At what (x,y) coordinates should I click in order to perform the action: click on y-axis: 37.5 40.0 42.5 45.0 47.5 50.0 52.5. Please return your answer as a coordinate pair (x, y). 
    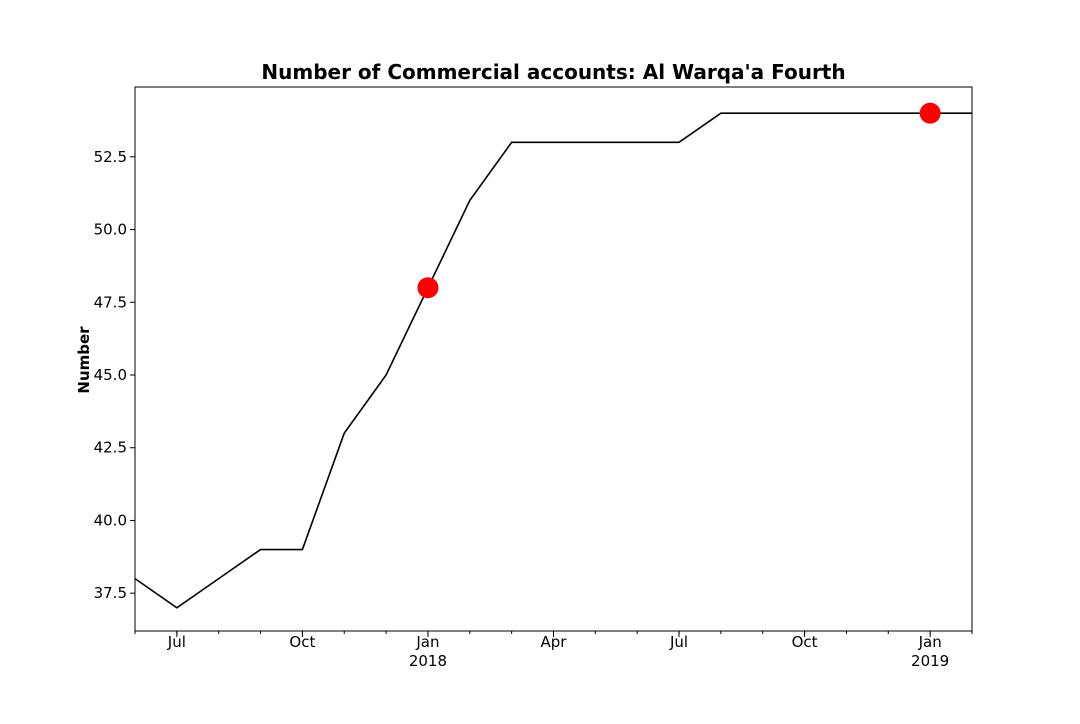
    Looking at the image, I should click on (114, 375).